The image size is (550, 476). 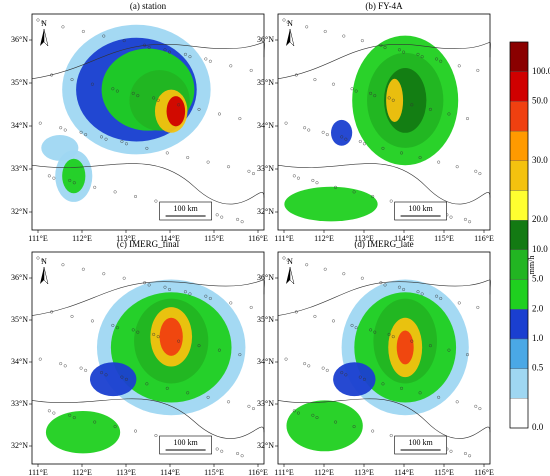 I want to click on north-arrow, so click(x=288, y=37).